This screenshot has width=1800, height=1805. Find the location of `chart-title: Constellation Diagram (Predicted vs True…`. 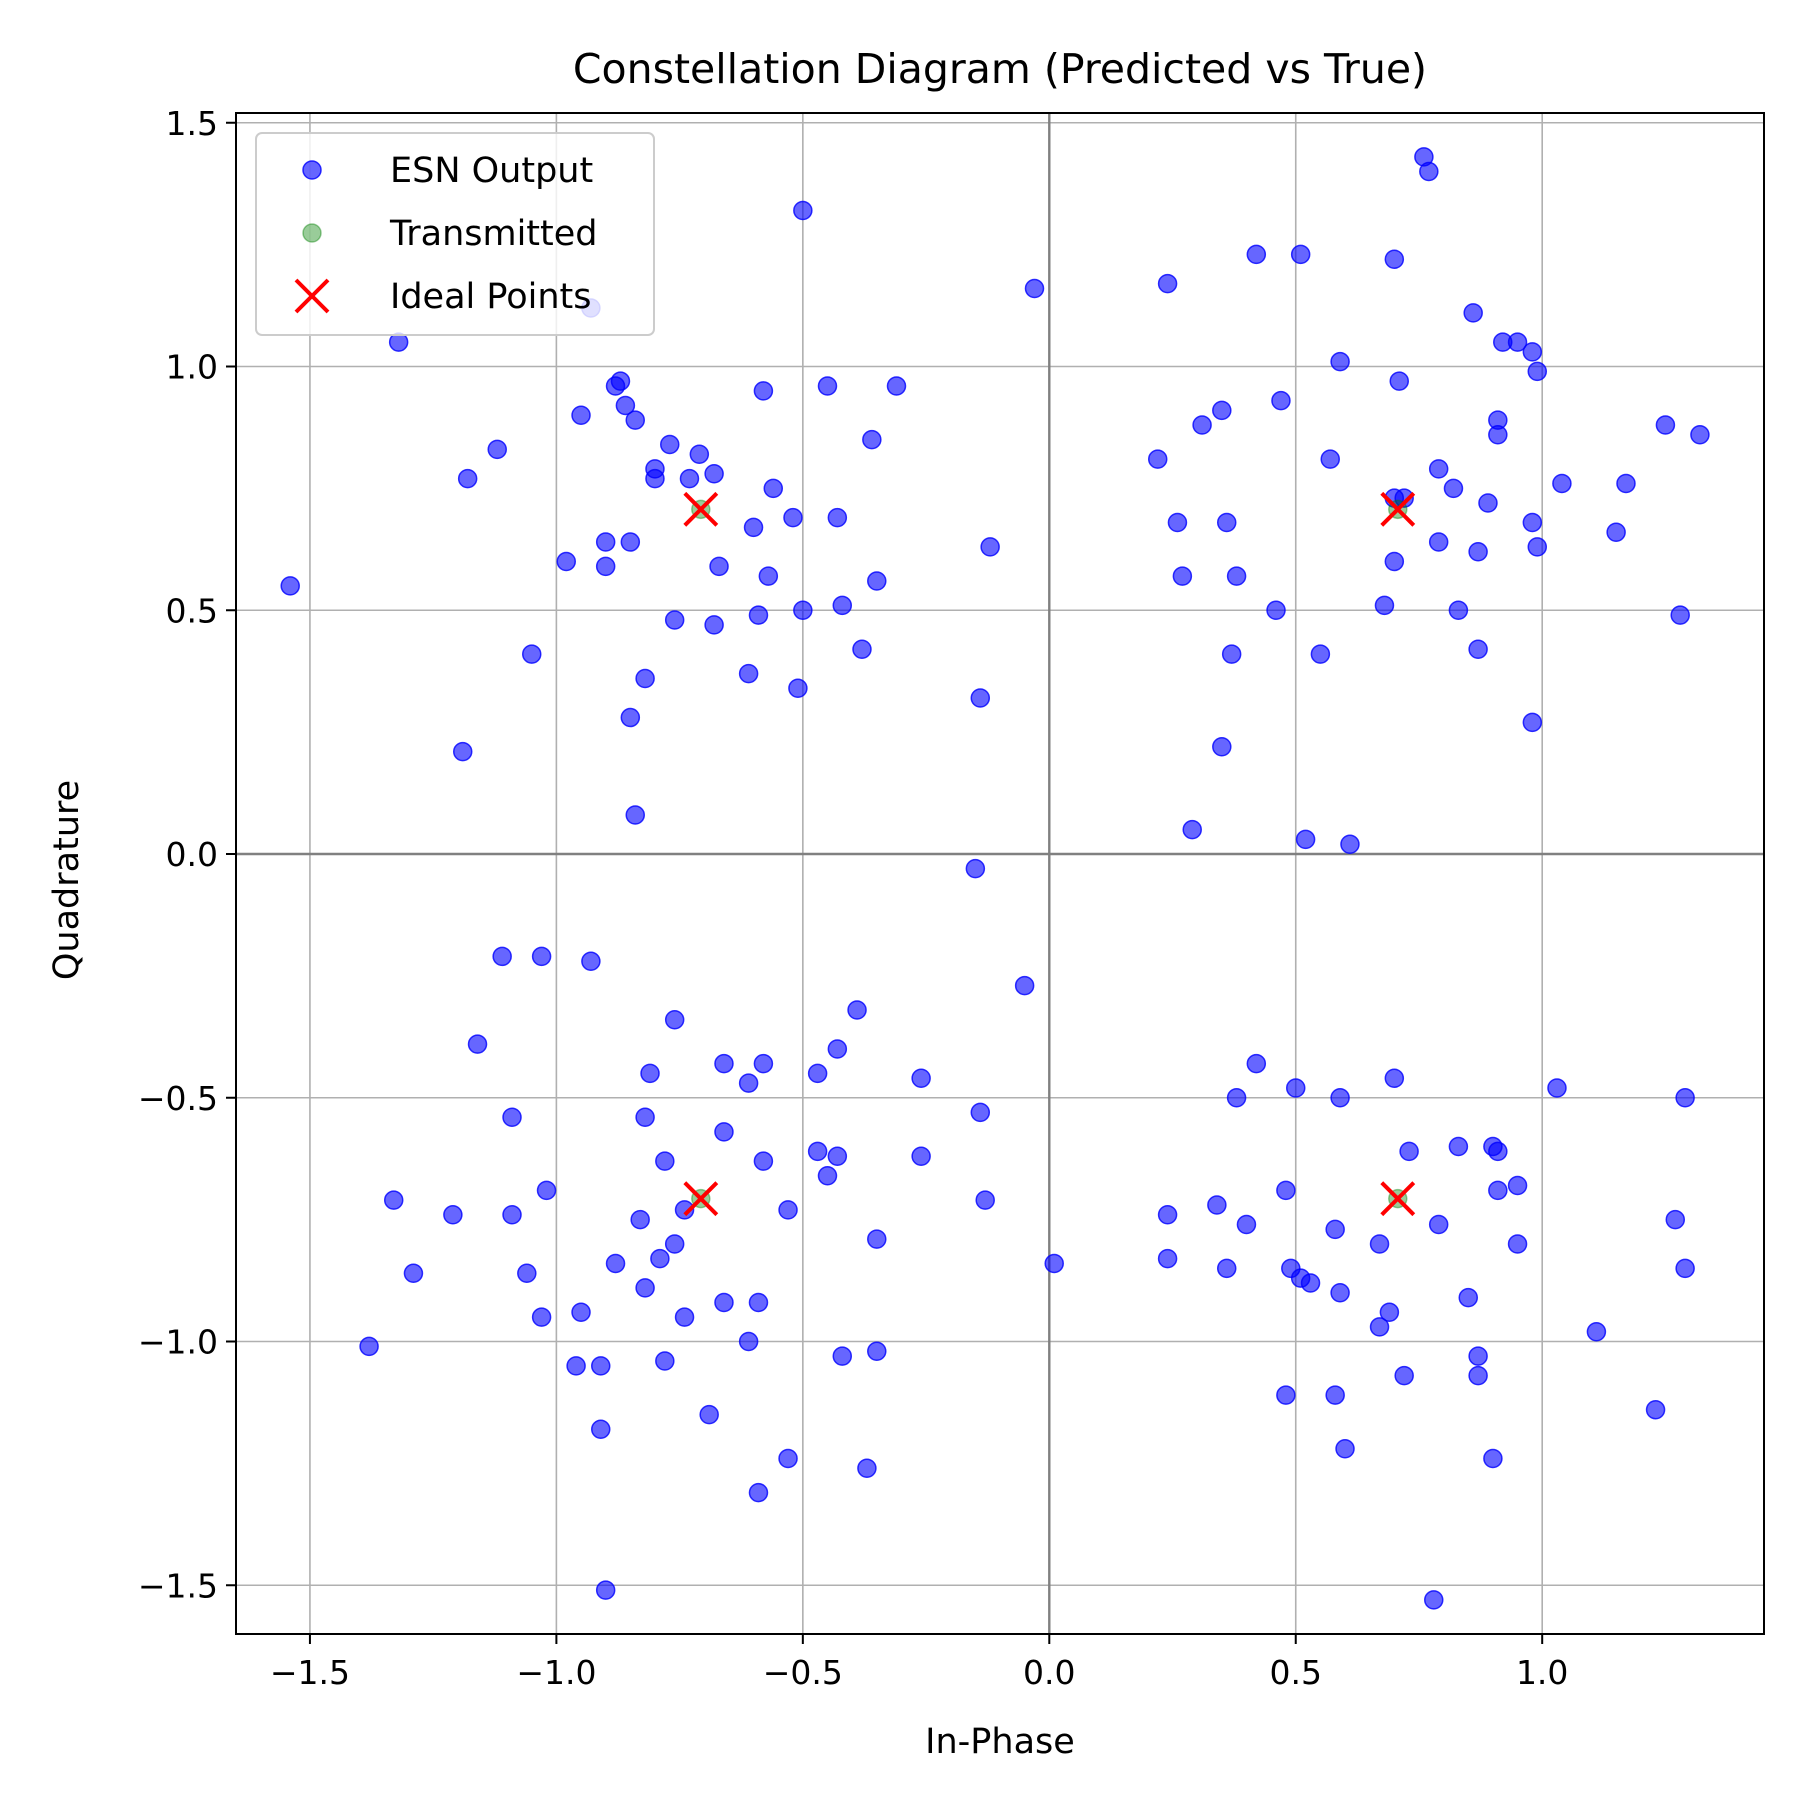

chart-title: Constellation Diagram (Predicted vs True… is located at coordinates (1000, 69).